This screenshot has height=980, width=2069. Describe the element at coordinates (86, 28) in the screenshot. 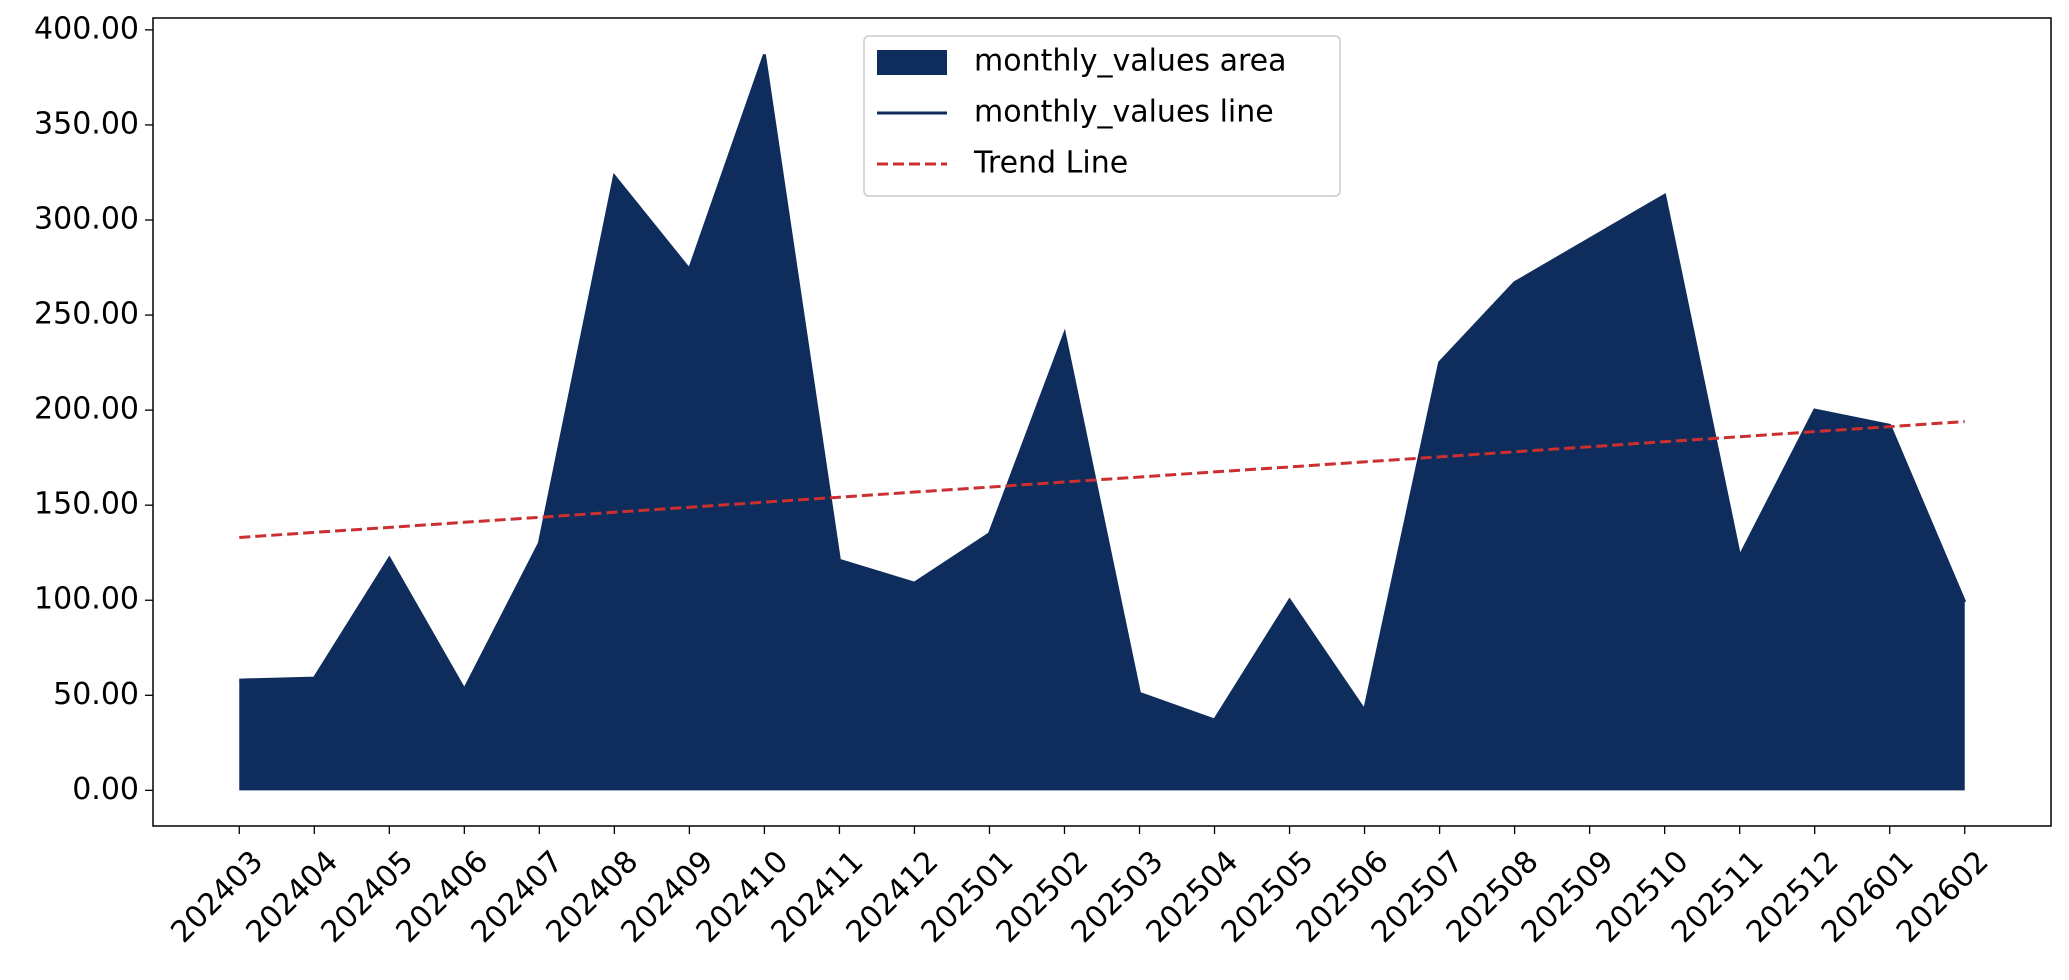

I see `y-tick-label: 400.00` at that location.